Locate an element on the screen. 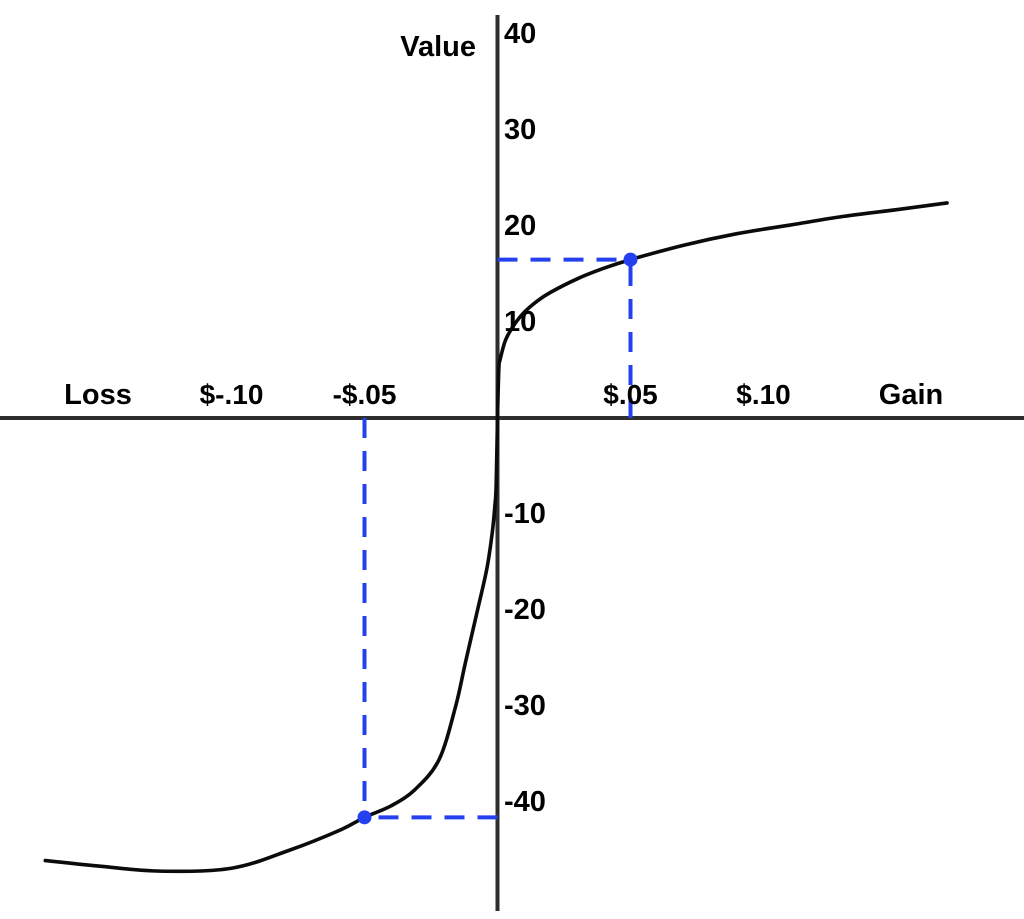 The image size is (1024, 919). y-axis-title: Value is located at coordinates (438, 47).